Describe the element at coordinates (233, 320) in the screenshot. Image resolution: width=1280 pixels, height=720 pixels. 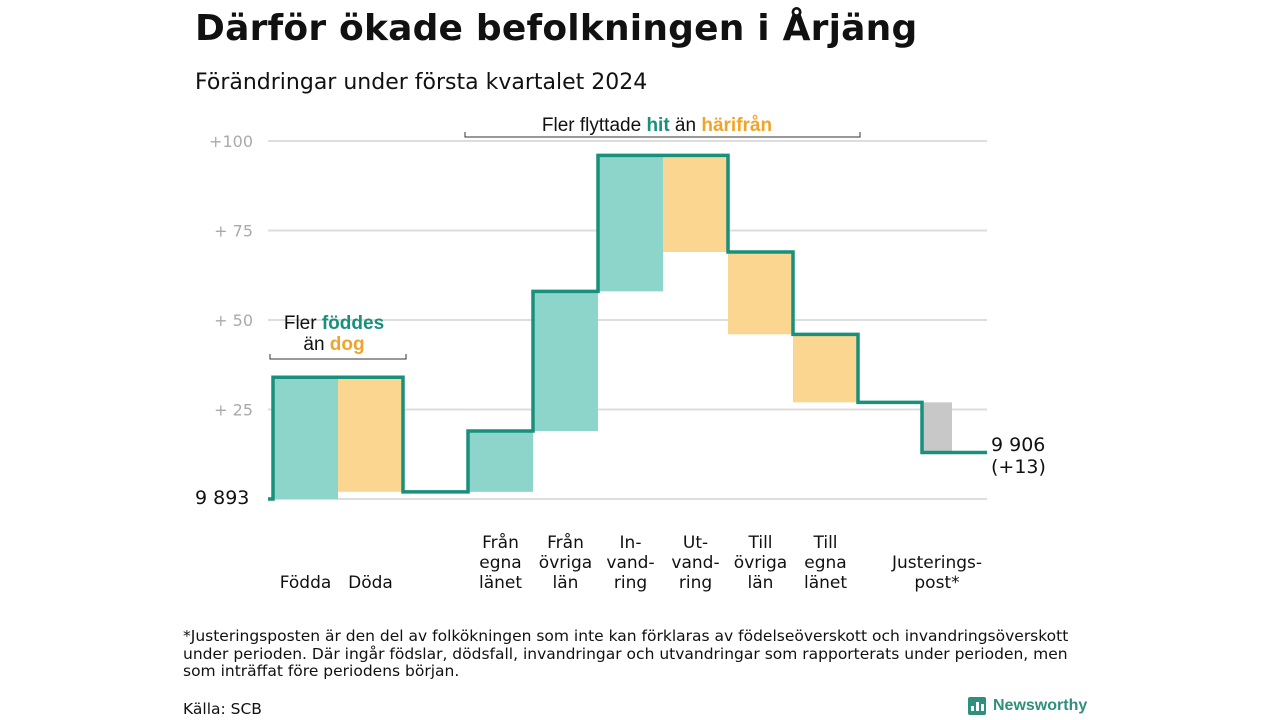
I see `y-tick-label: + 50` at that location.